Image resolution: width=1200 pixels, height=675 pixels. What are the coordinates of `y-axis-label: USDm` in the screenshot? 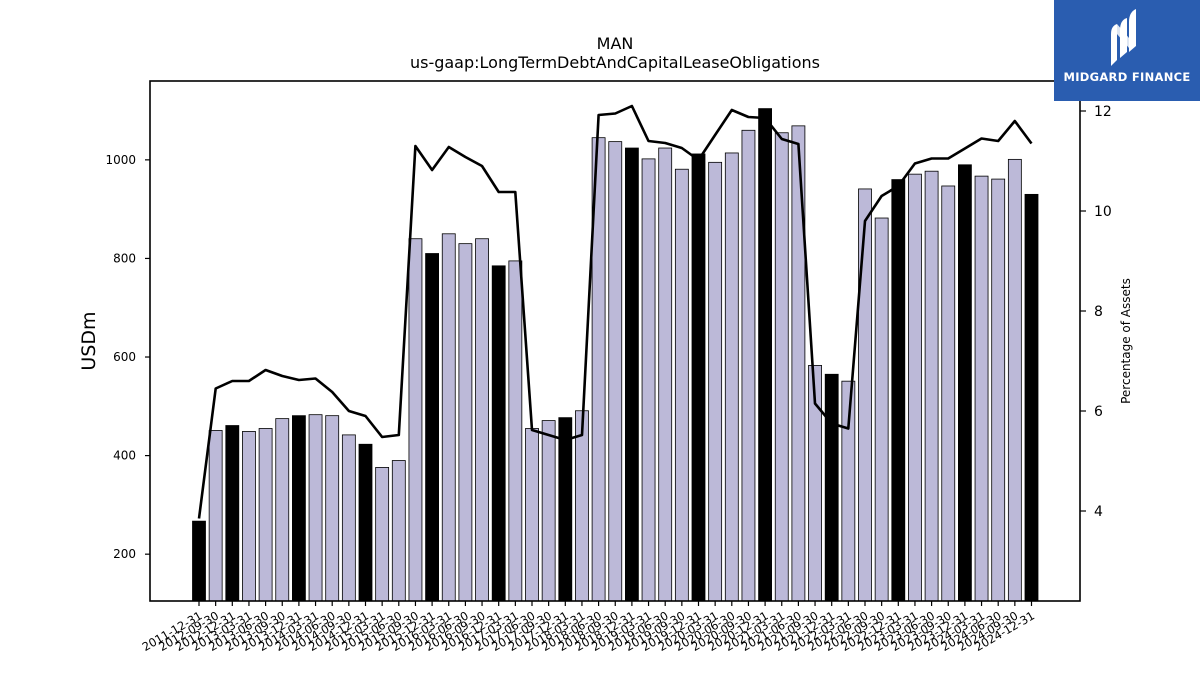 It's located at (89, 340).